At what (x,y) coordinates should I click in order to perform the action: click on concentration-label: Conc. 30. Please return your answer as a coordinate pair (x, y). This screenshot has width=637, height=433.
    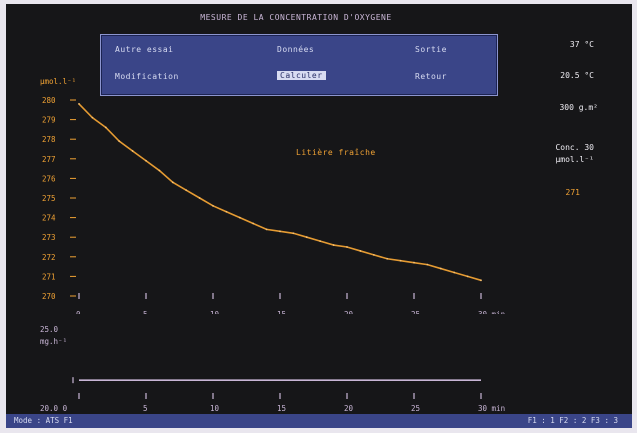
    Looking at the image, I should click on (574, 147).